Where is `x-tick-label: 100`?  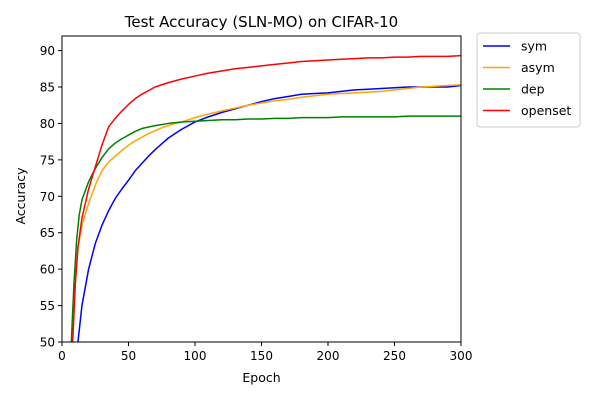
x-tick-label: 100 is located at coordinates (195, 356).